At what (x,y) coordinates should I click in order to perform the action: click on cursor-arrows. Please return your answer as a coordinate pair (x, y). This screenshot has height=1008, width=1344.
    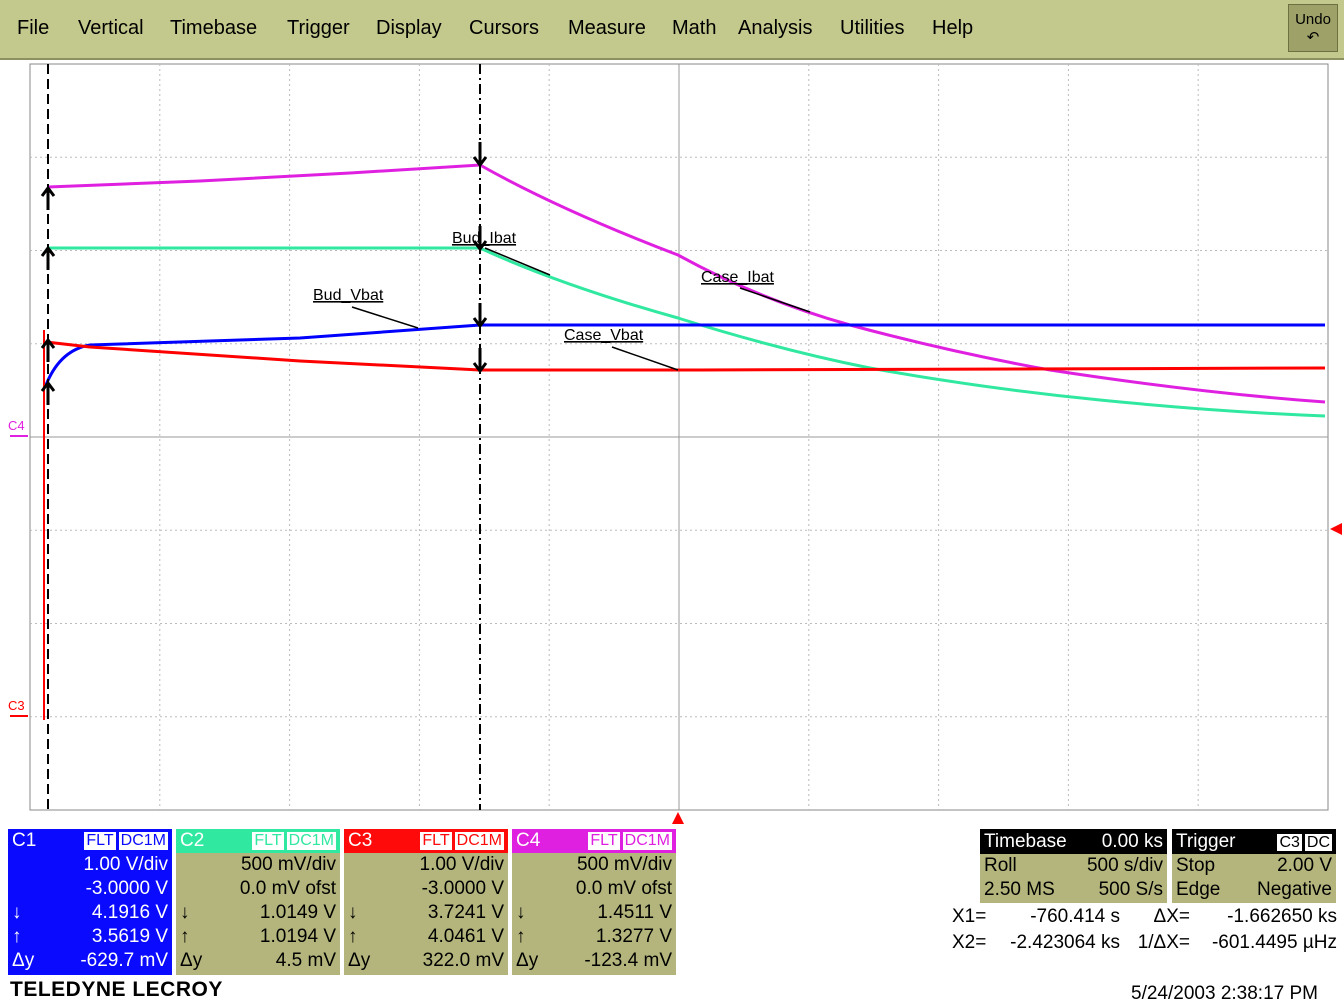
    Looking at the image, I should click on (264, 273).